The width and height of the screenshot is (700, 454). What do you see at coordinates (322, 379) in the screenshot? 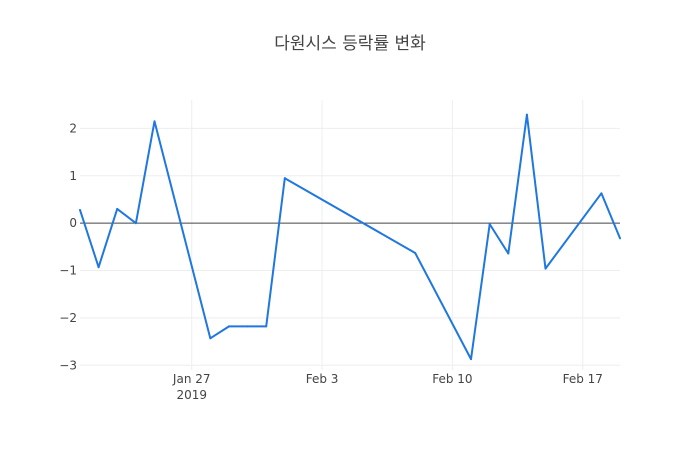
I see `x-tick-label: Feb 3` at bounding box center [322, 379].